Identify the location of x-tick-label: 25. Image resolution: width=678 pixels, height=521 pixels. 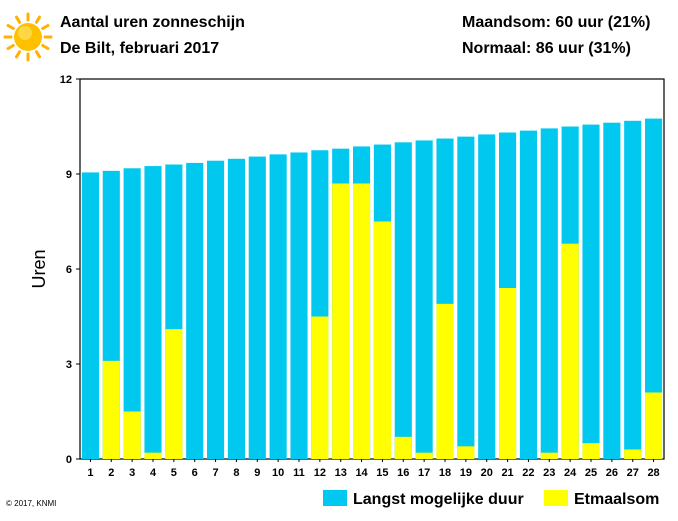
(591, 473).